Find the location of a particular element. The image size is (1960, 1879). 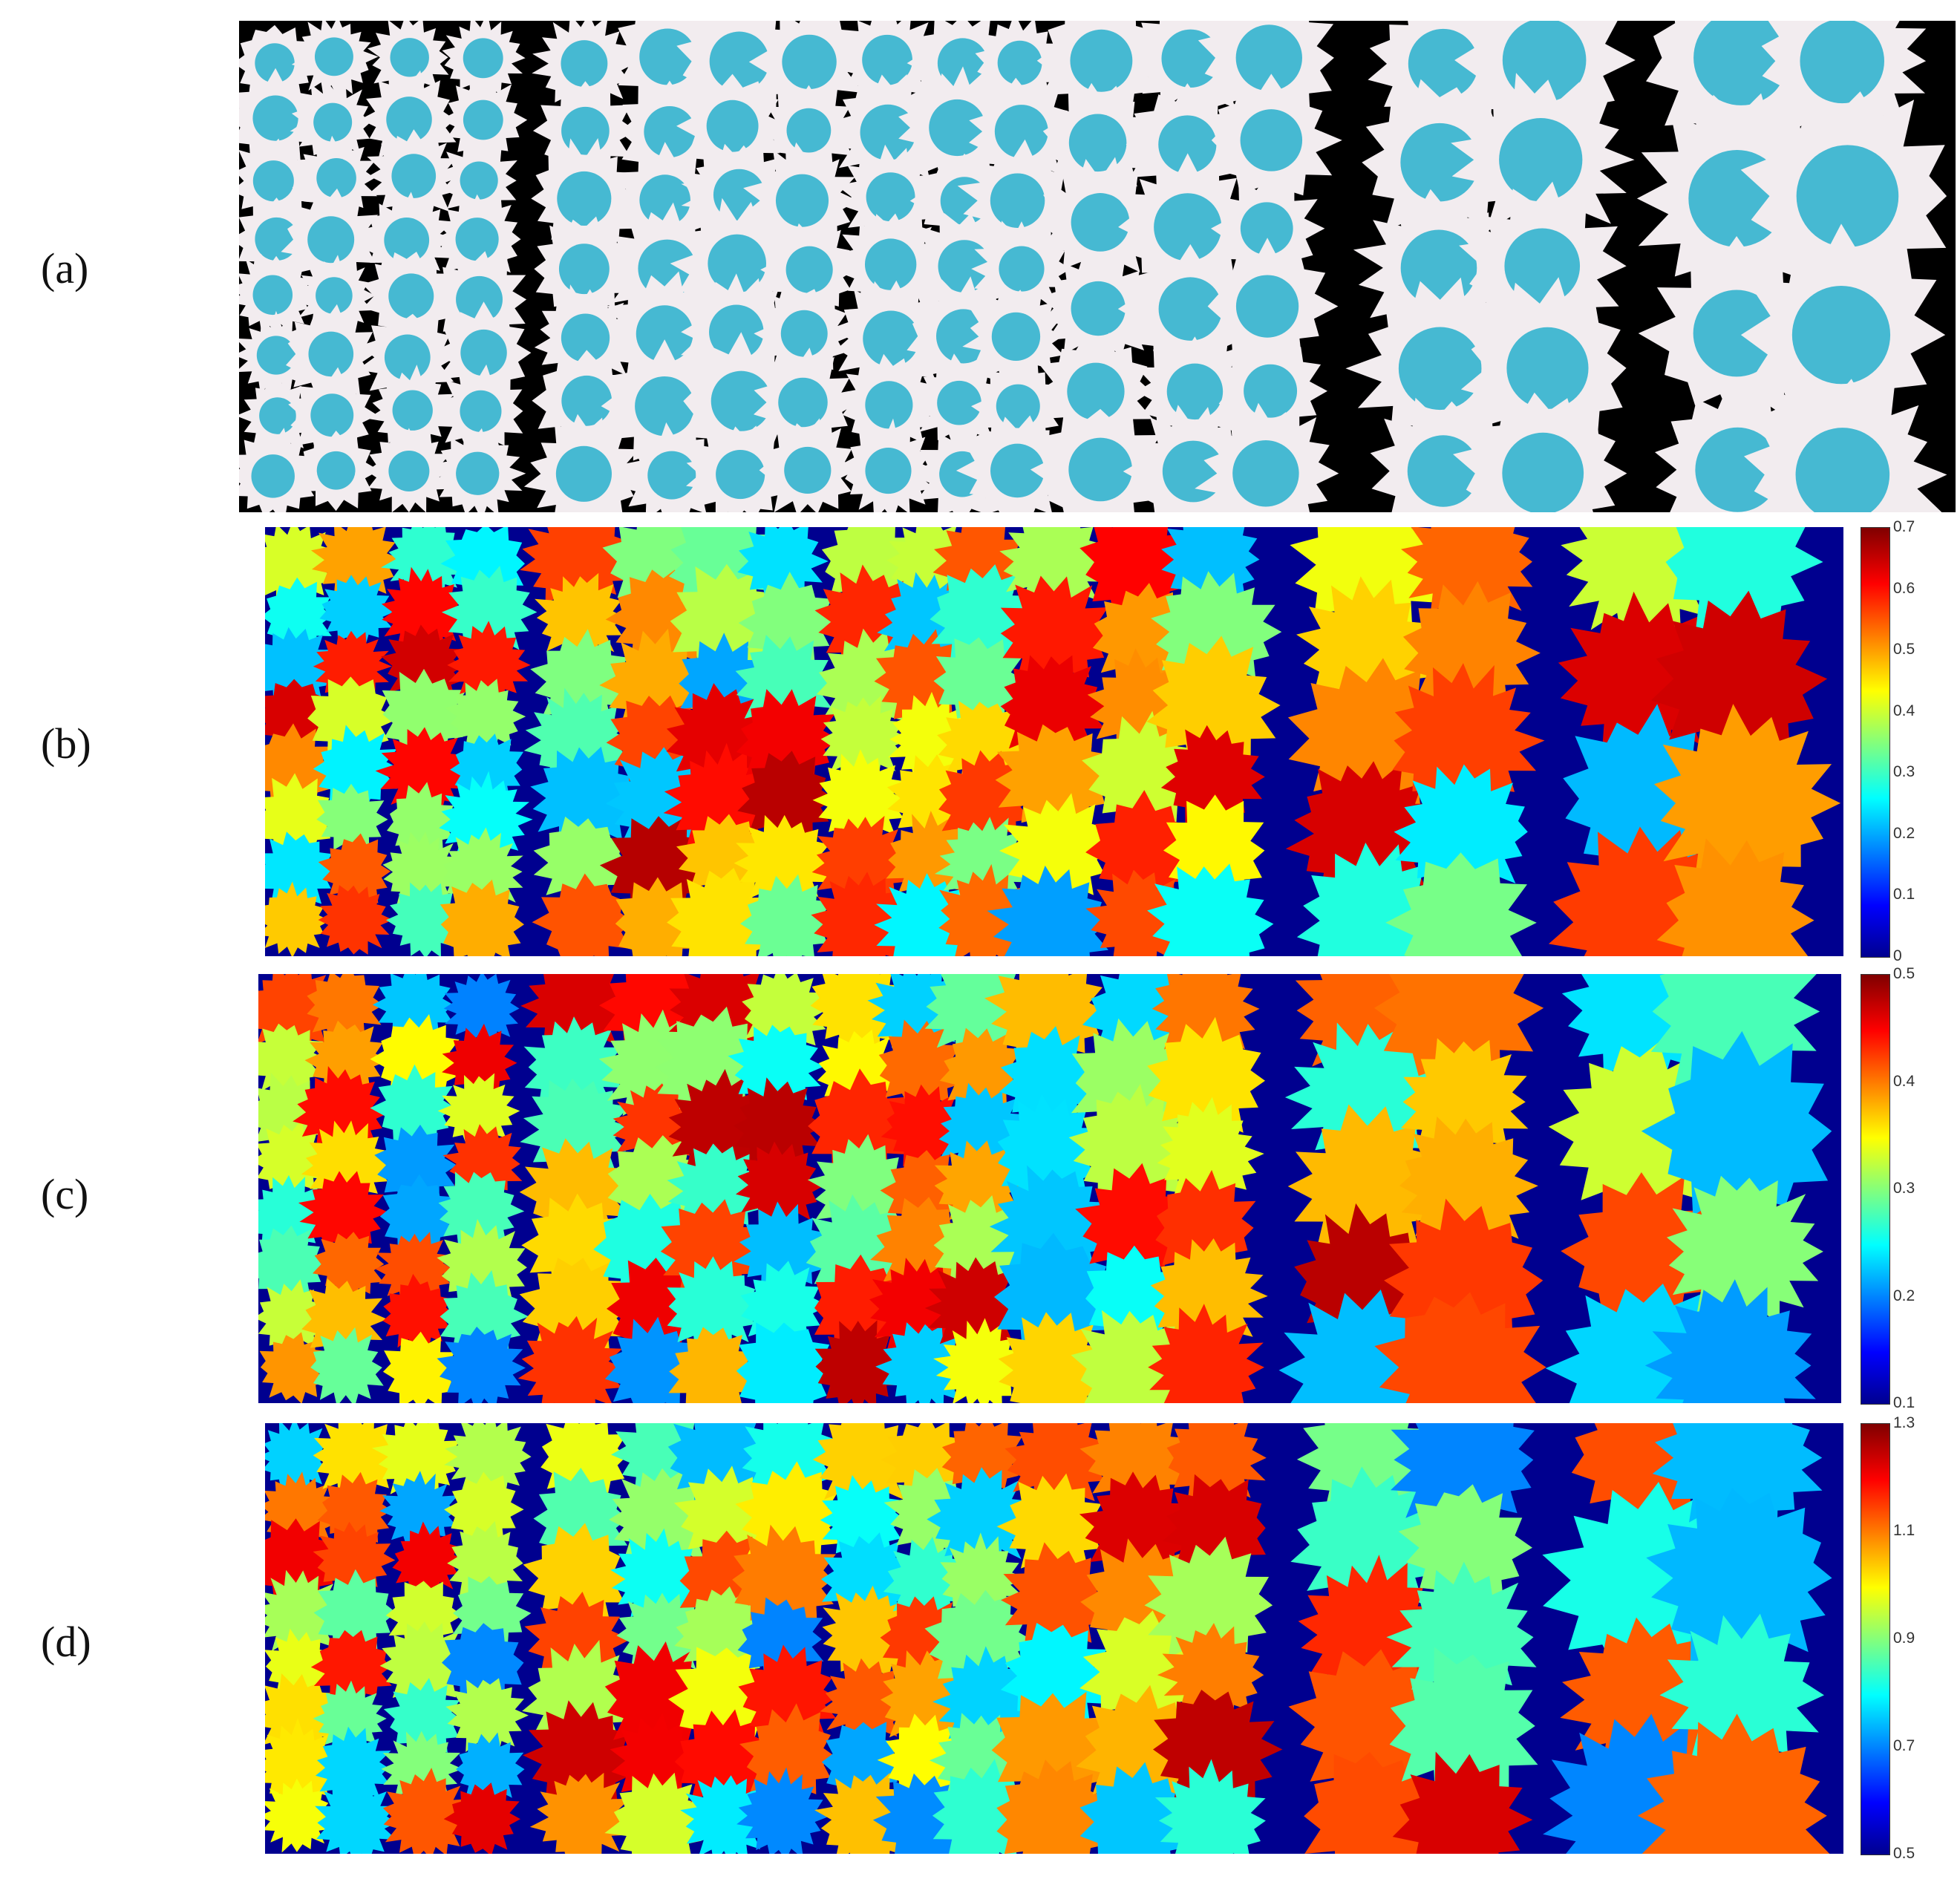

colorbar-b-tick: 0 is located at coordinates (1897, 955).